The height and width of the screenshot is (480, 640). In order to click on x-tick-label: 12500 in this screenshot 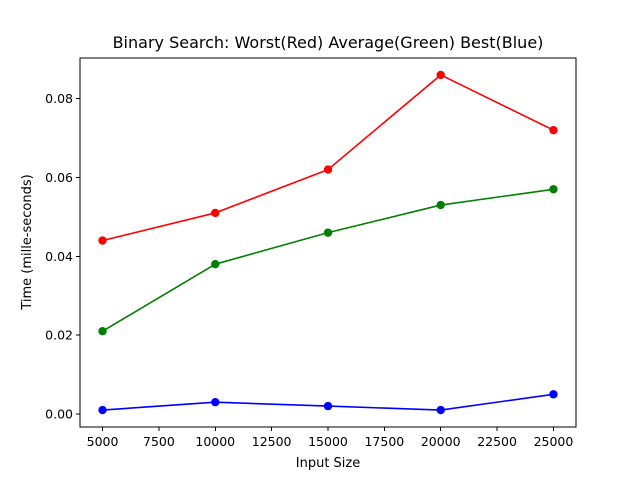, I will do `click(272, 441)`.